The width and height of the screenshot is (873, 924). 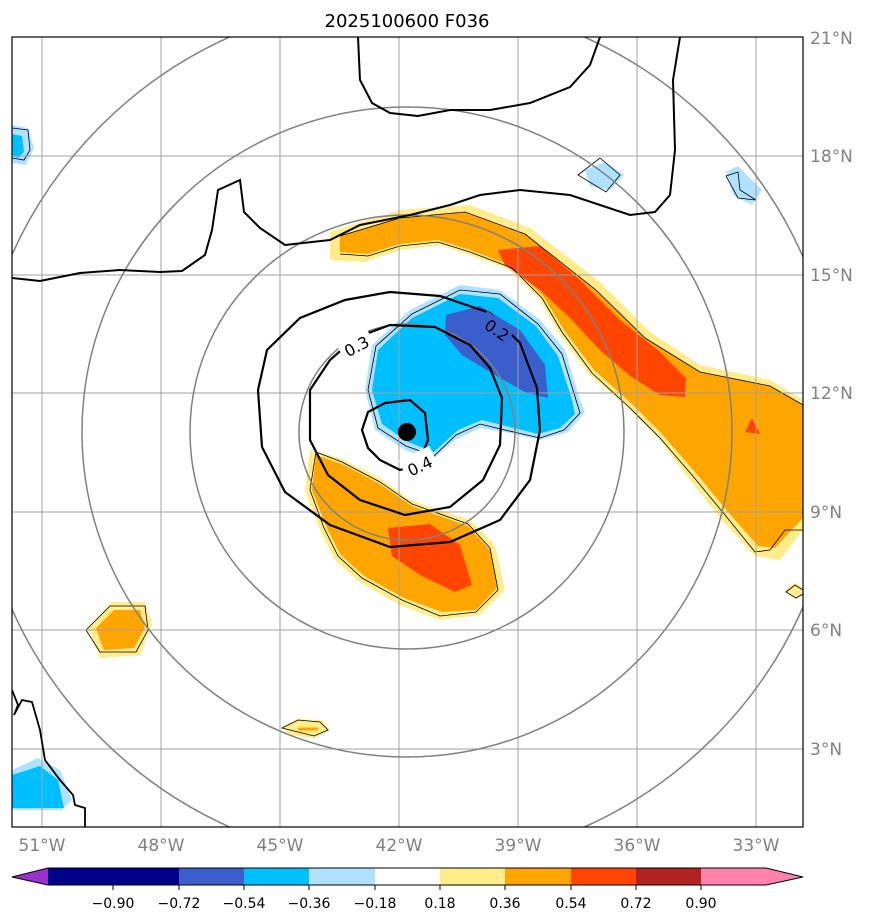 What do you see at coordinates (439, 904) in the screenshot?
I see `cb-label-6: 0.18` at bounding box center [439, 904].